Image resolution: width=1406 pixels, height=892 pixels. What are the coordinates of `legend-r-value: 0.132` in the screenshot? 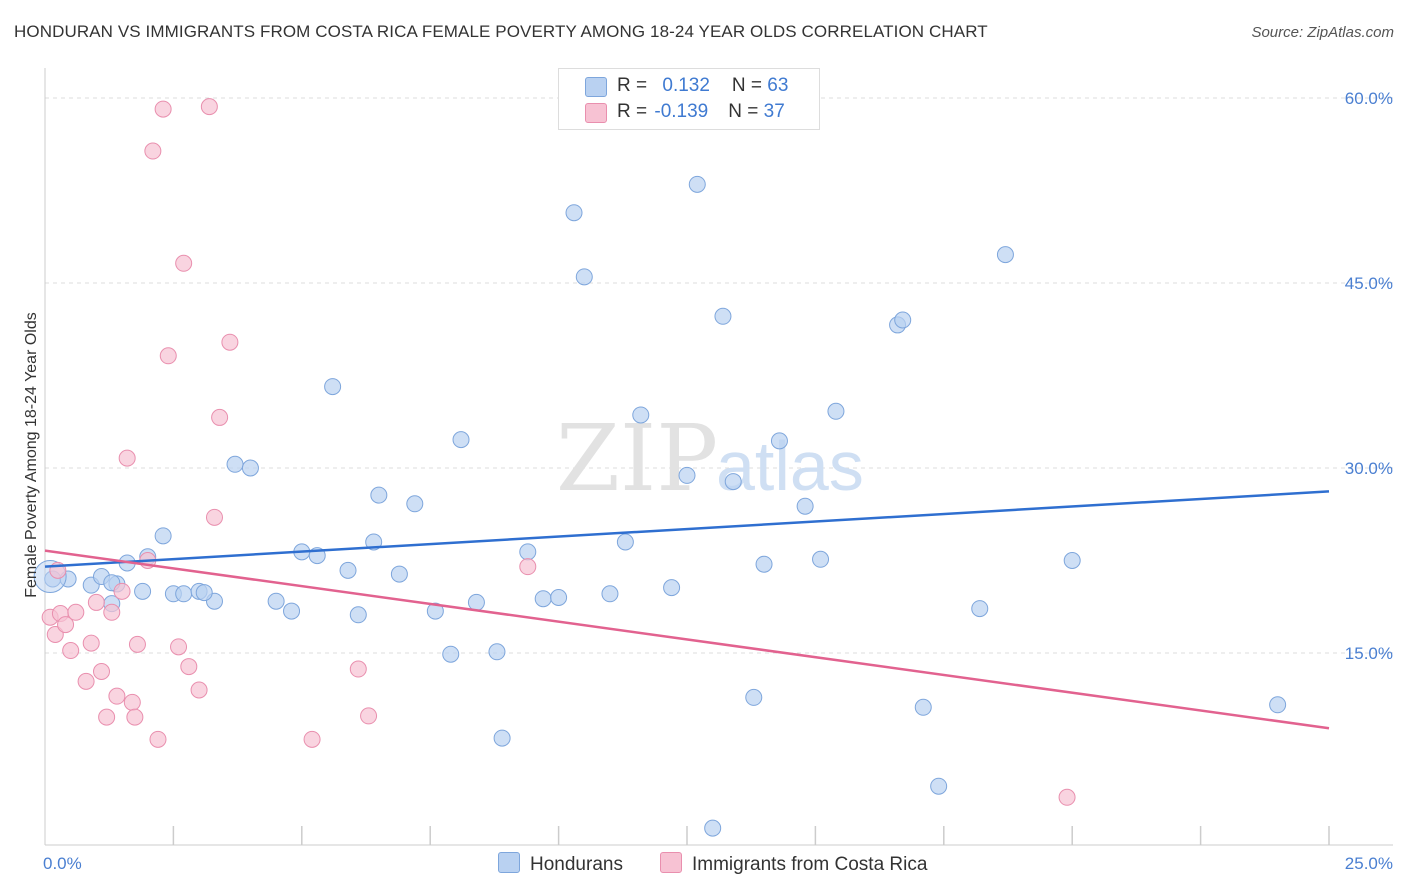 It's located at (686, 85).